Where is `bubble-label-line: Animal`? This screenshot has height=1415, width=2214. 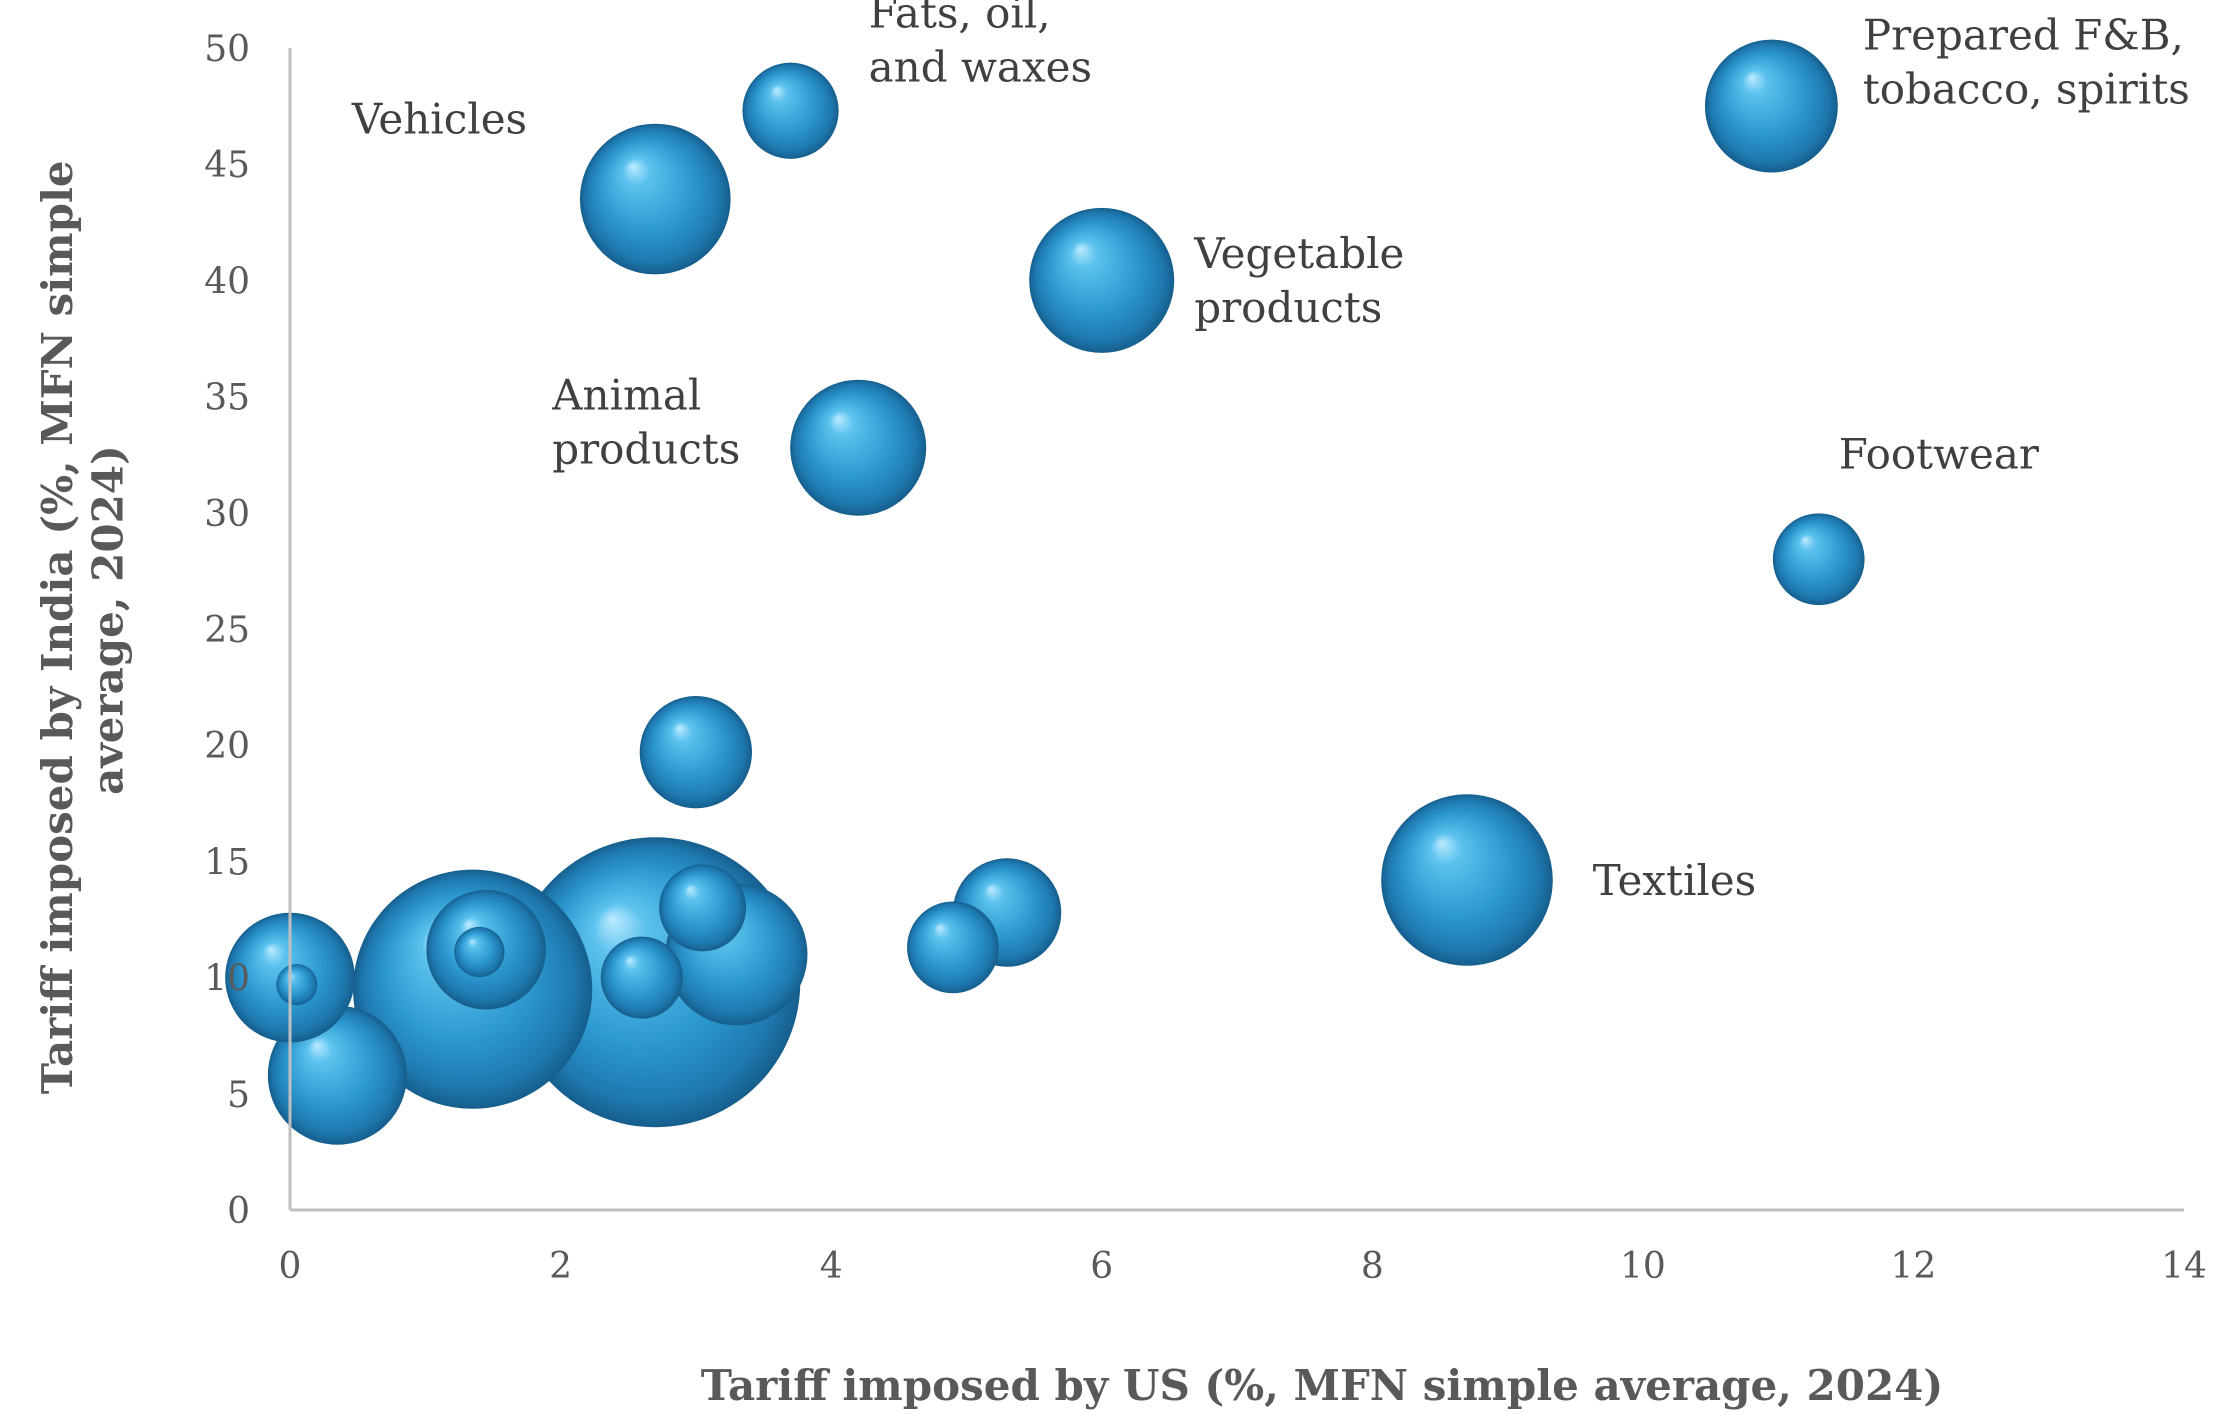 bubble-label-line: Animal is located at coordinates (626, 395).